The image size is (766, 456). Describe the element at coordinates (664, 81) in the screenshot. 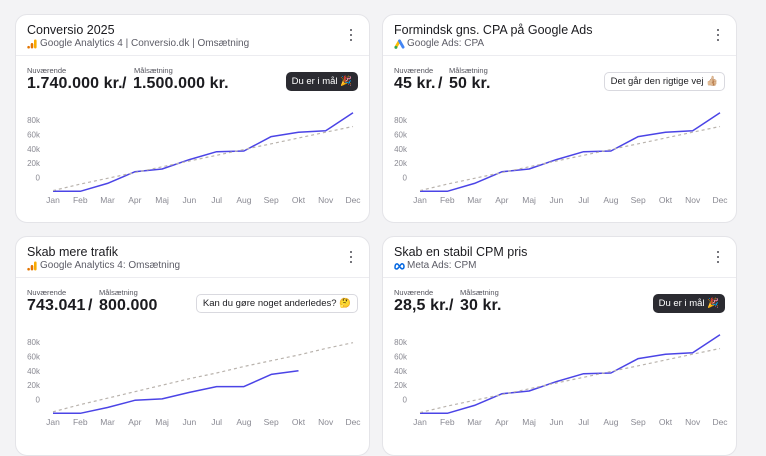

I see `status-badge: Det går den rigtige vej 👍🏼` at that location.